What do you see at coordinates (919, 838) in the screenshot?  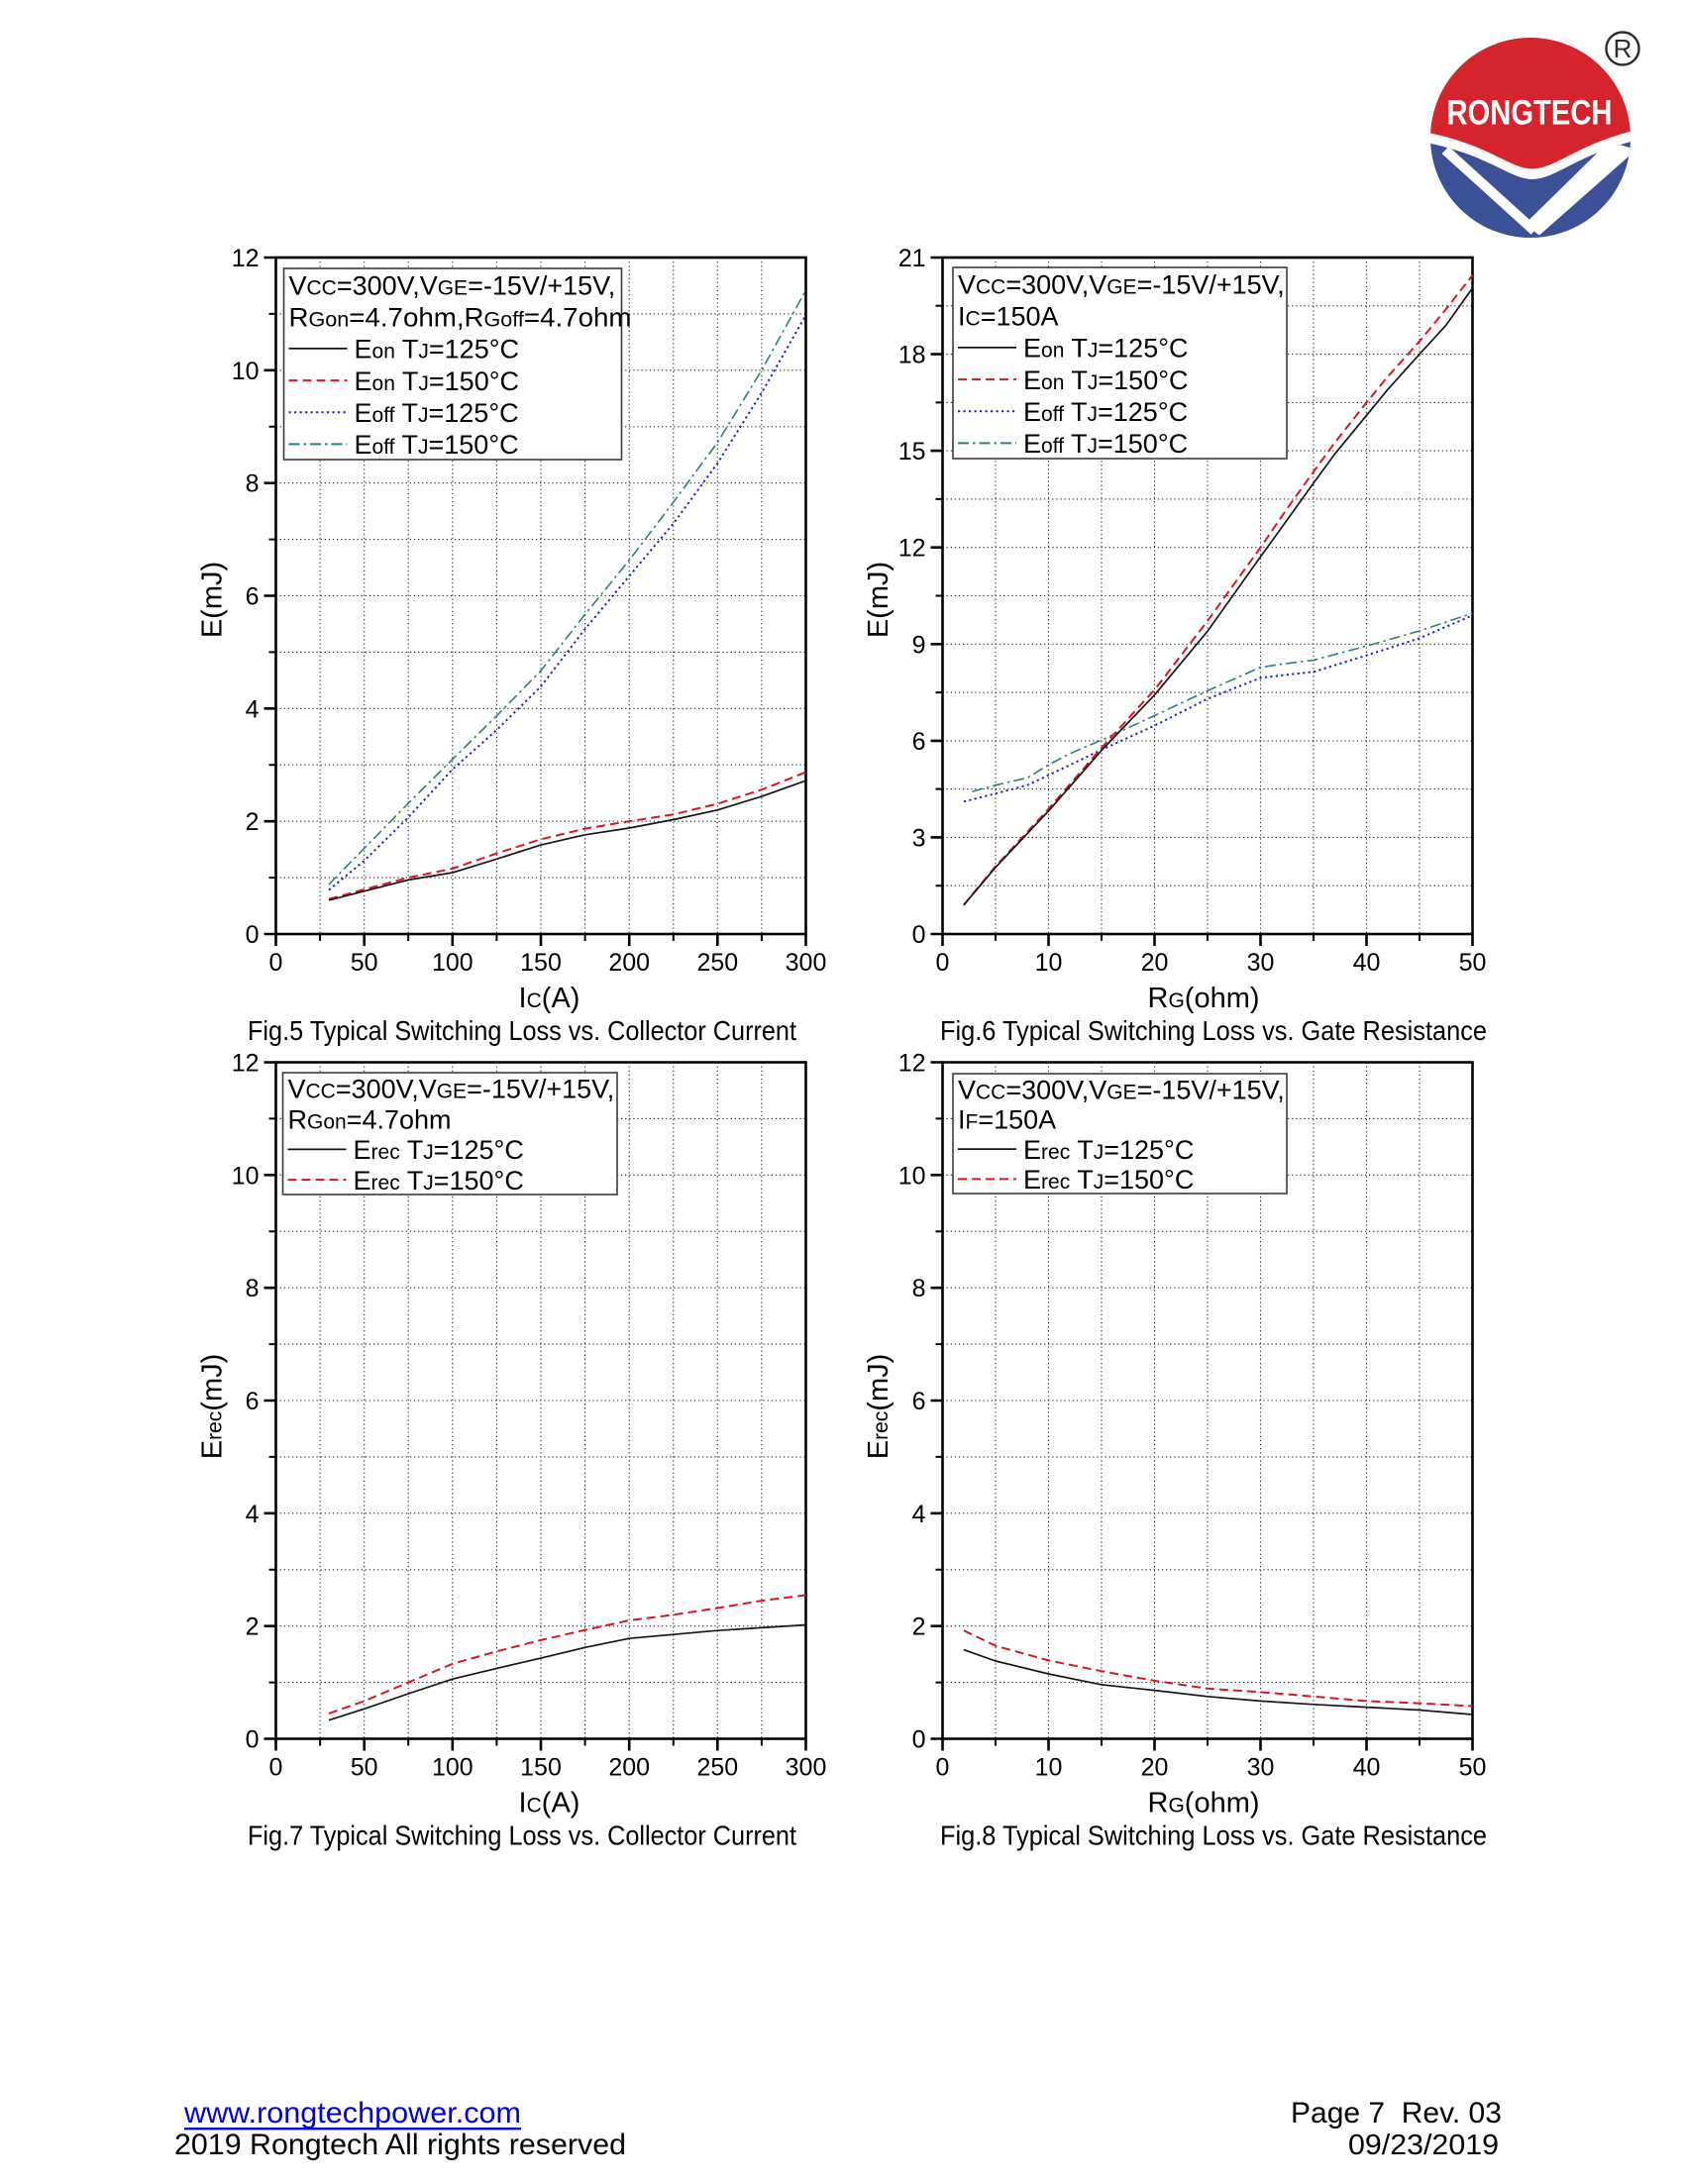 I see `svg-text: 3` at bounding box center [919, 838].